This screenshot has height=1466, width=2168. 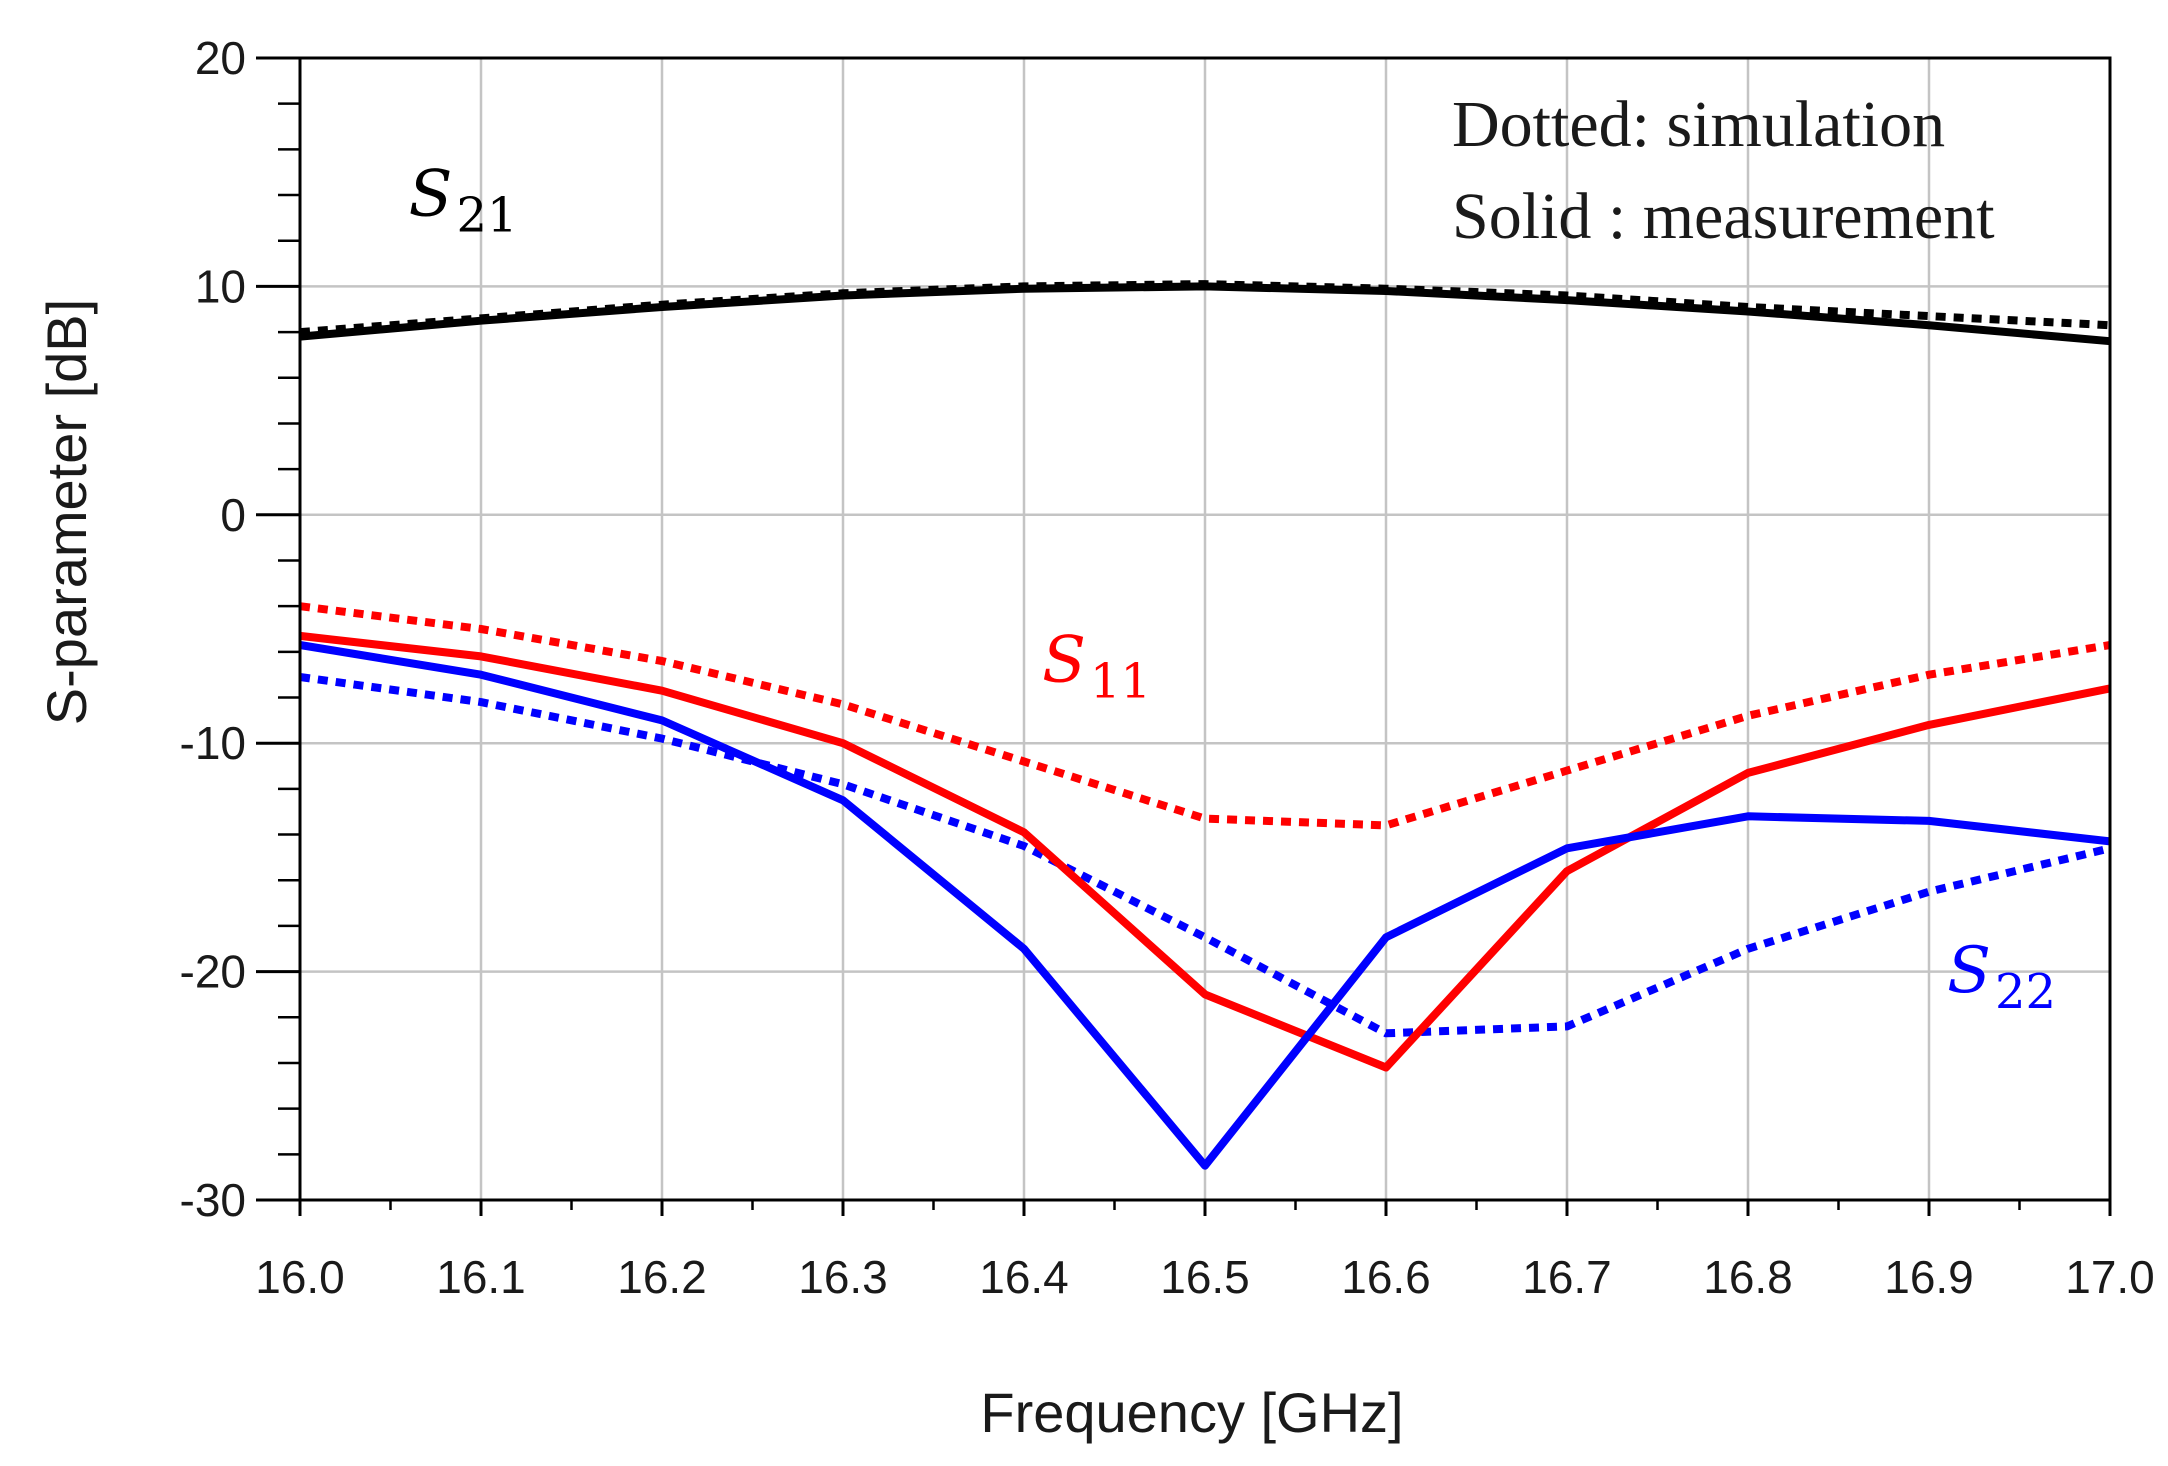 I want to click on x-tick-label: 16.2, so click(x=662, y=1277).